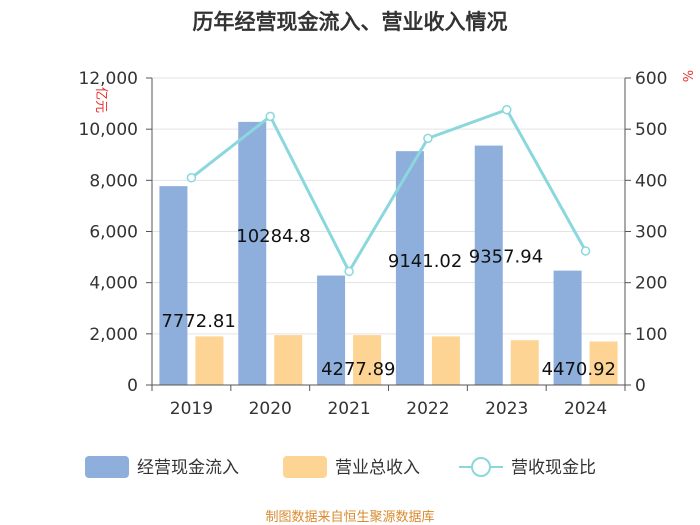 This screenshot has width=700, height=525. I want to click on right-tick-label: 400, so click(651, 181).